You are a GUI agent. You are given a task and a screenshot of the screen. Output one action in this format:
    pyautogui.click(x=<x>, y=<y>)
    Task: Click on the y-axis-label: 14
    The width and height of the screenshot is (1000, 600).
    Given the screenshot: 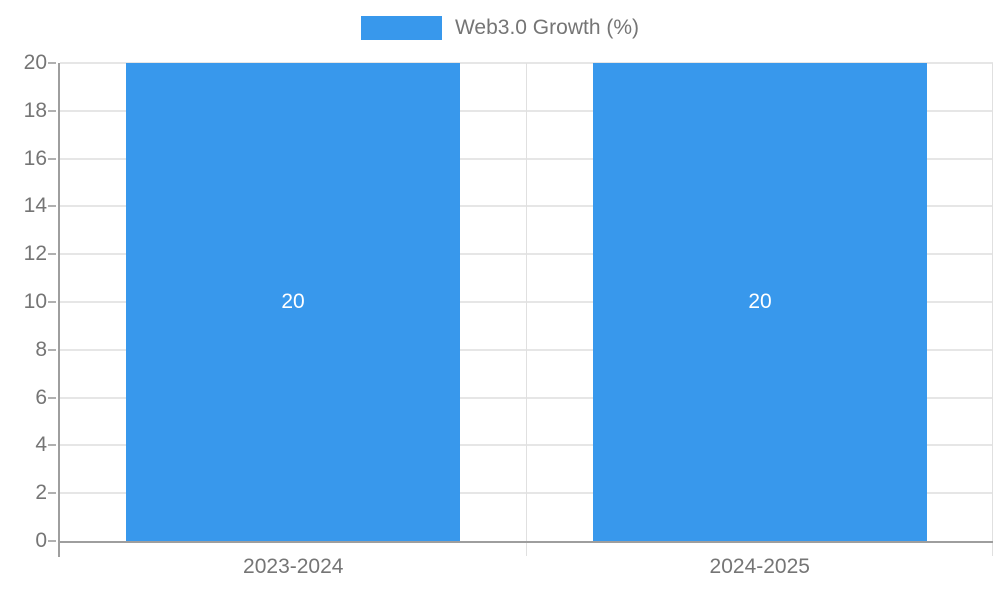 What is the action you would take?
    pyautogui.click(x=35, y=206)
    